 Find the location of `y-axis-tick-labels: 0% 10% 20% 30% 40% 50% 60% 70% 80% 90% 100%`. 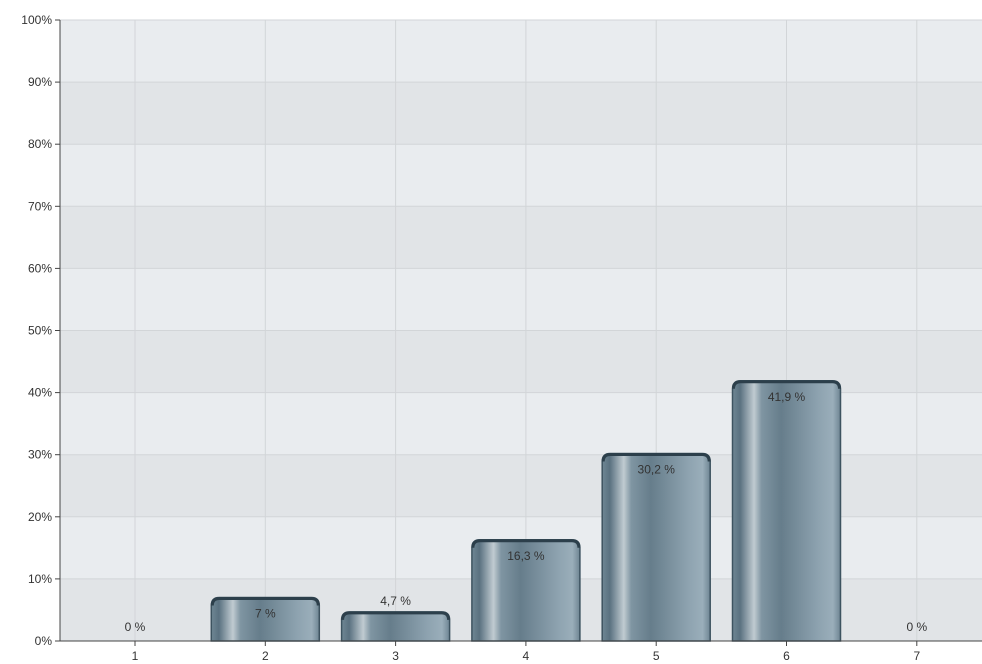

y-axis-tick-labels: 0% 10% 20% 30% 40% 50% 60% 70% 80% 90% 100% is located at coordinates (36, 330).